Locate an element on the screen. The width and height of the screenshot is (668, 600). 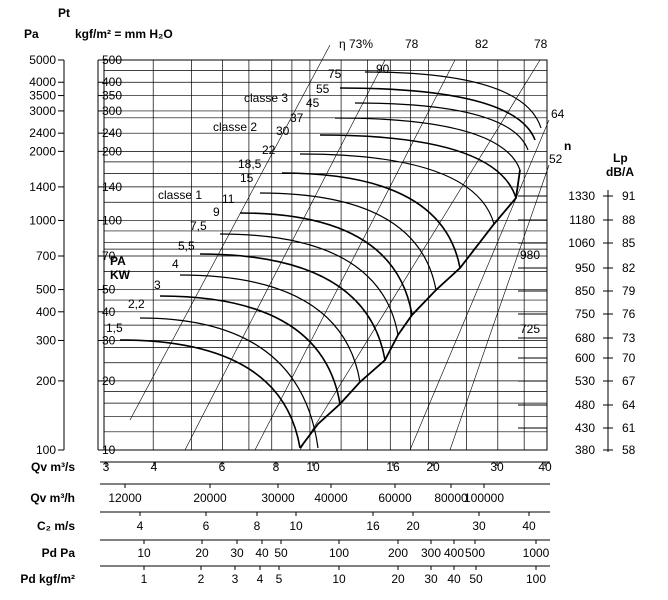
pa-tick-label: 1400 is located at coordinates (42, 187).